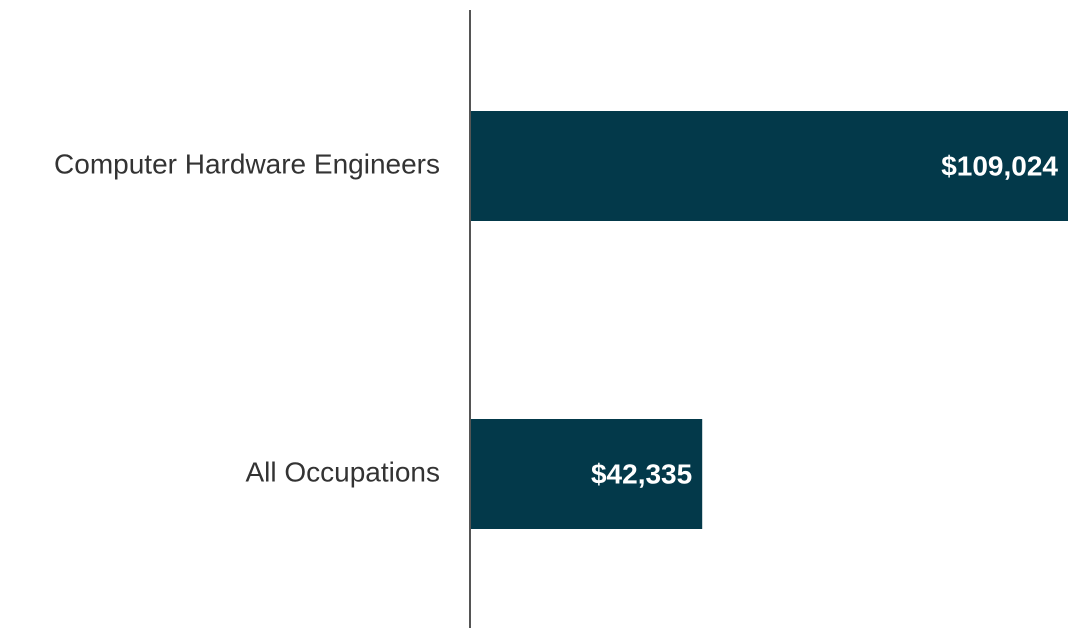 The image size is (1068, 633). Describe the element at coordinates (247, 163) in the screenshot. I see `category-label: Computer Hardware Engineers` at that location.